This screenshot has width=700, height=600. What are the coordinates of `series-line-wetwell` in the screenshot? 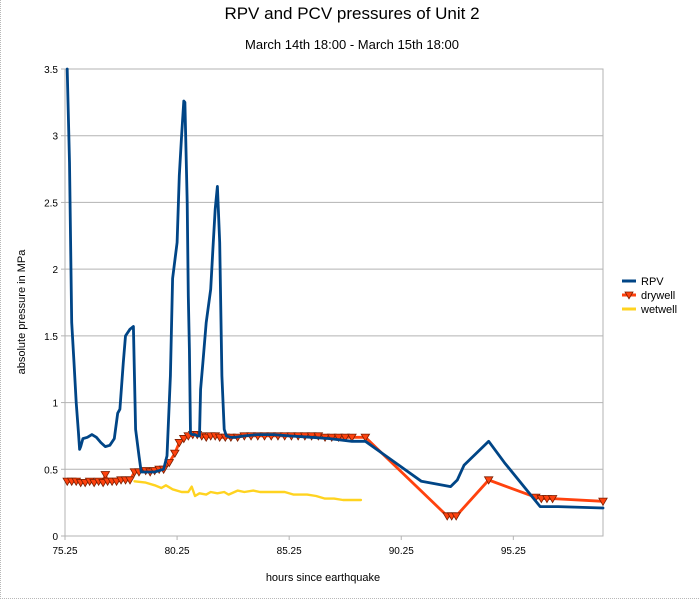 It's located at (248, 491).